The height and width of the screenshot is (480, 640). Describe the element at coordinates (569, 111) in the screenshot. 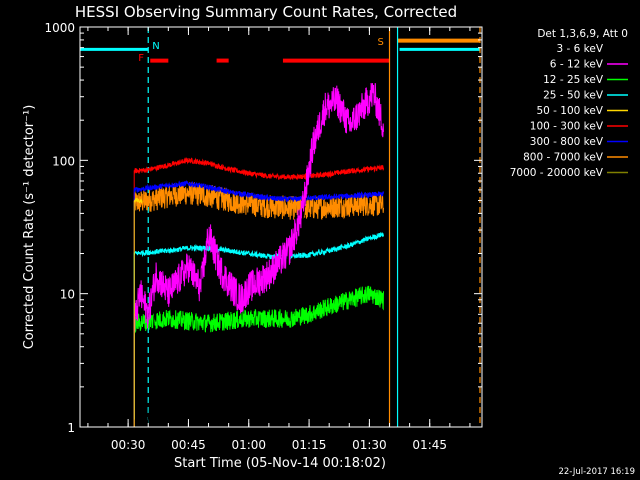

I see `legend-label-4: 50 - 100 keV` at that location.